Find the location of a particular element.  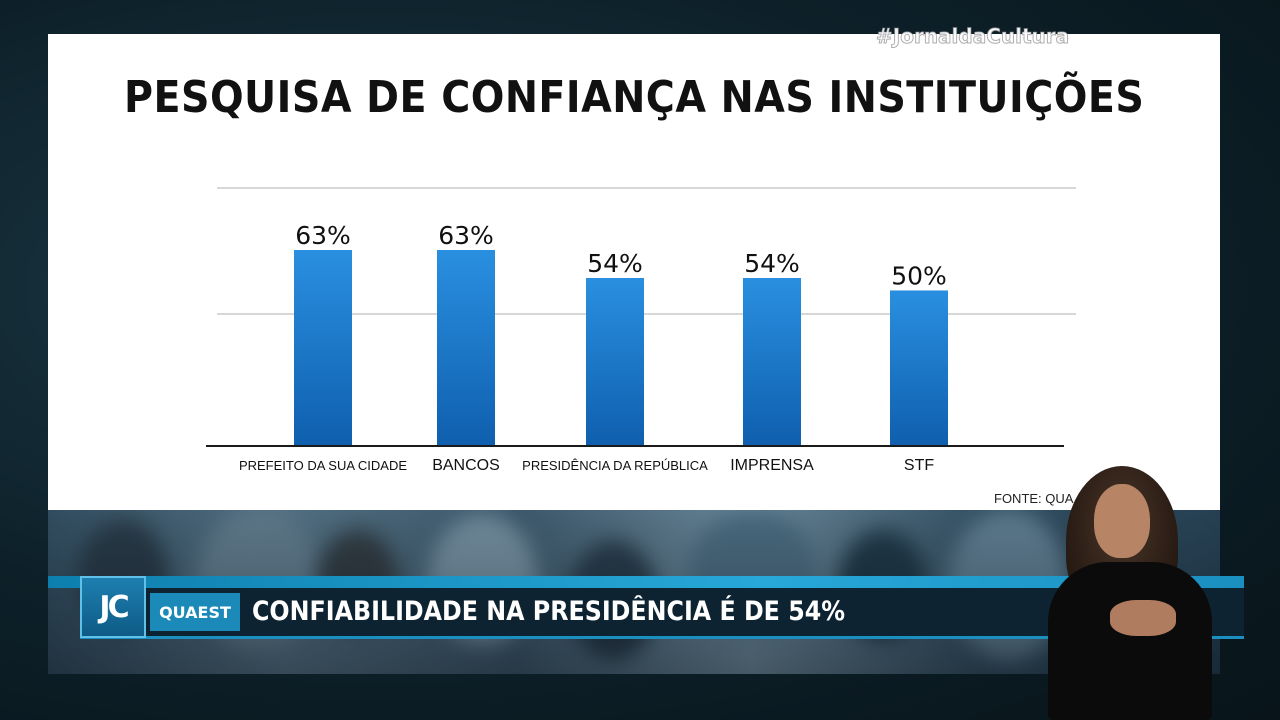

lower-third-bottom-line is located at coordinates (662, 637).